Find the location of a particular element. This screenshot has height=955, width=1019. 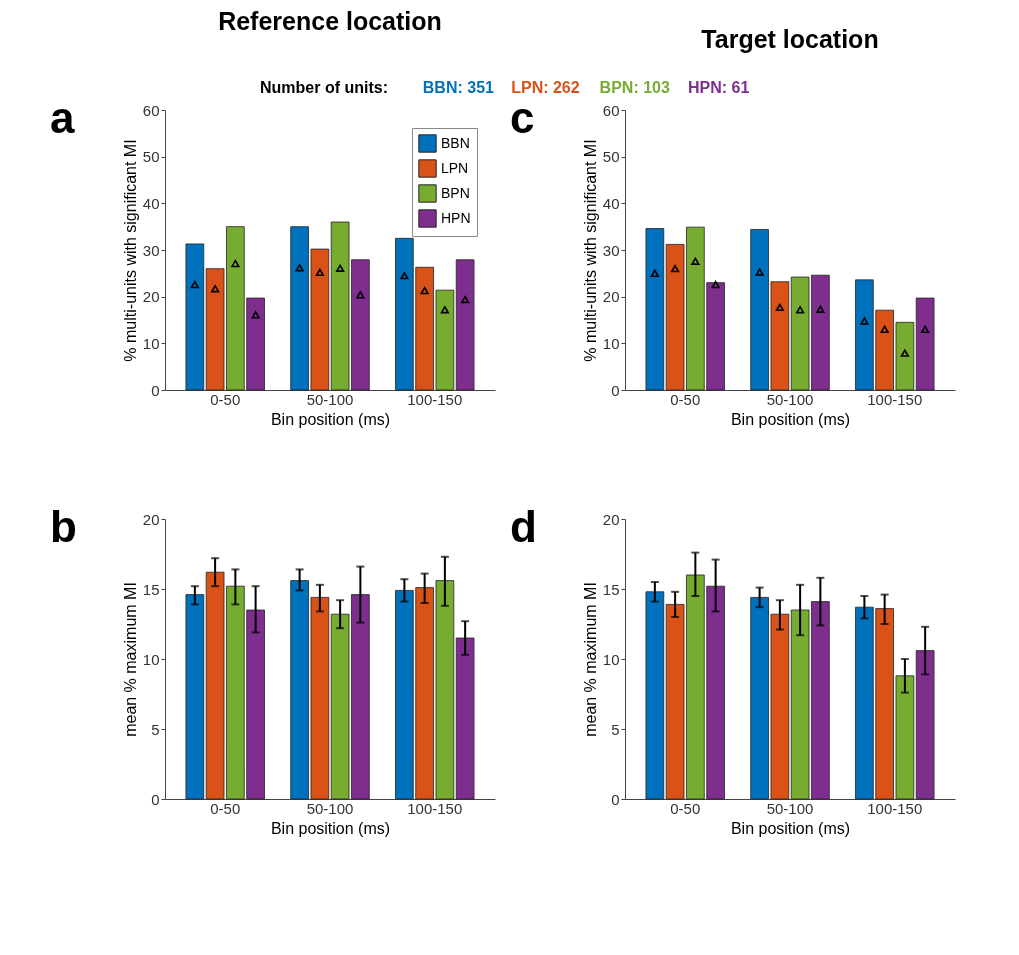

text: d is located at coordinates (523, 526).